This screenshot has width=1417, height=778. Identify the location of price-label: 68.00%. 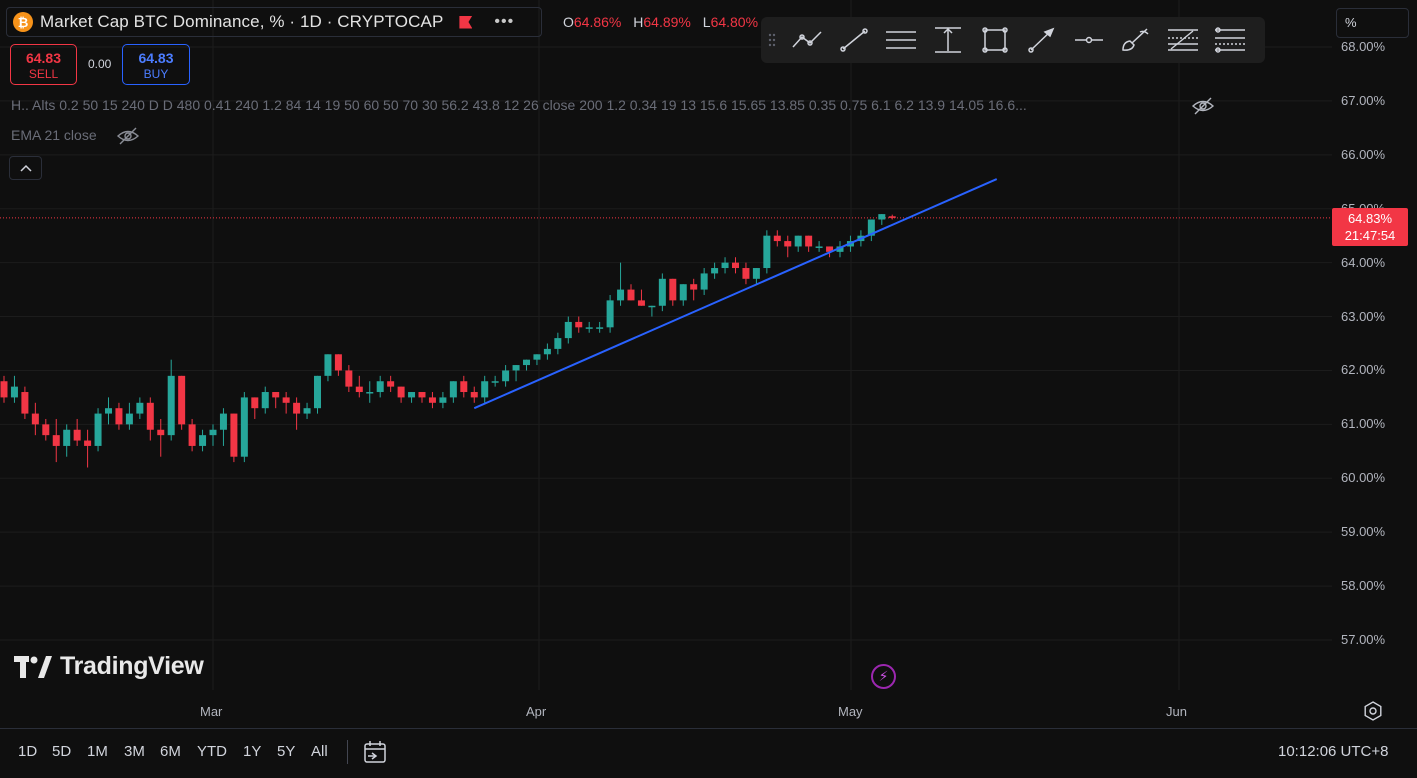
(1363, 46).